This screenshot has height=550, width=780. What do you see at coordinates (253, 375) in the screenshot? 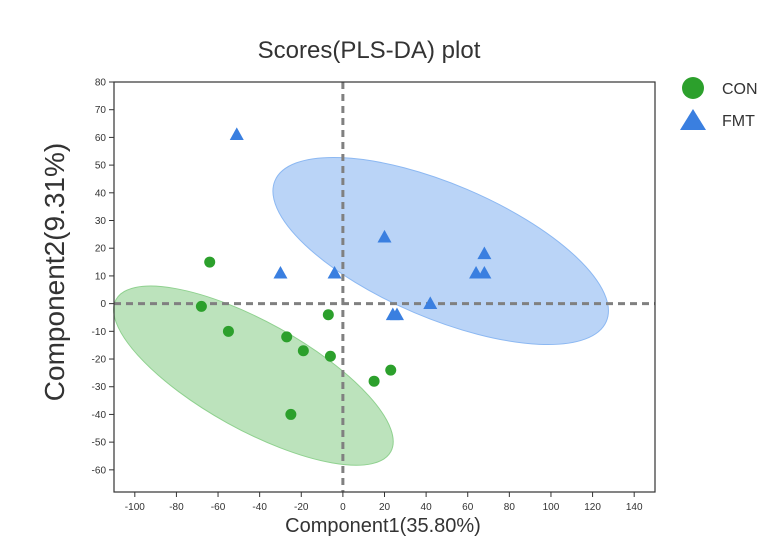
I see `con-confidence-ellipse` at bounding box center [253, 375].